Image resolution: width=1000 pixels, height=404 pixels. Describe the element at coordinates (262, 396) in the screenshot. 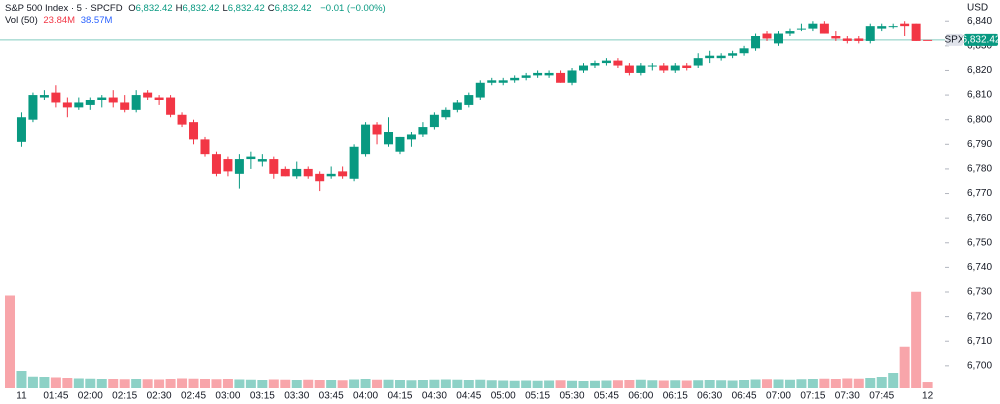

I see `x-tick-label: 03:15` at that location.